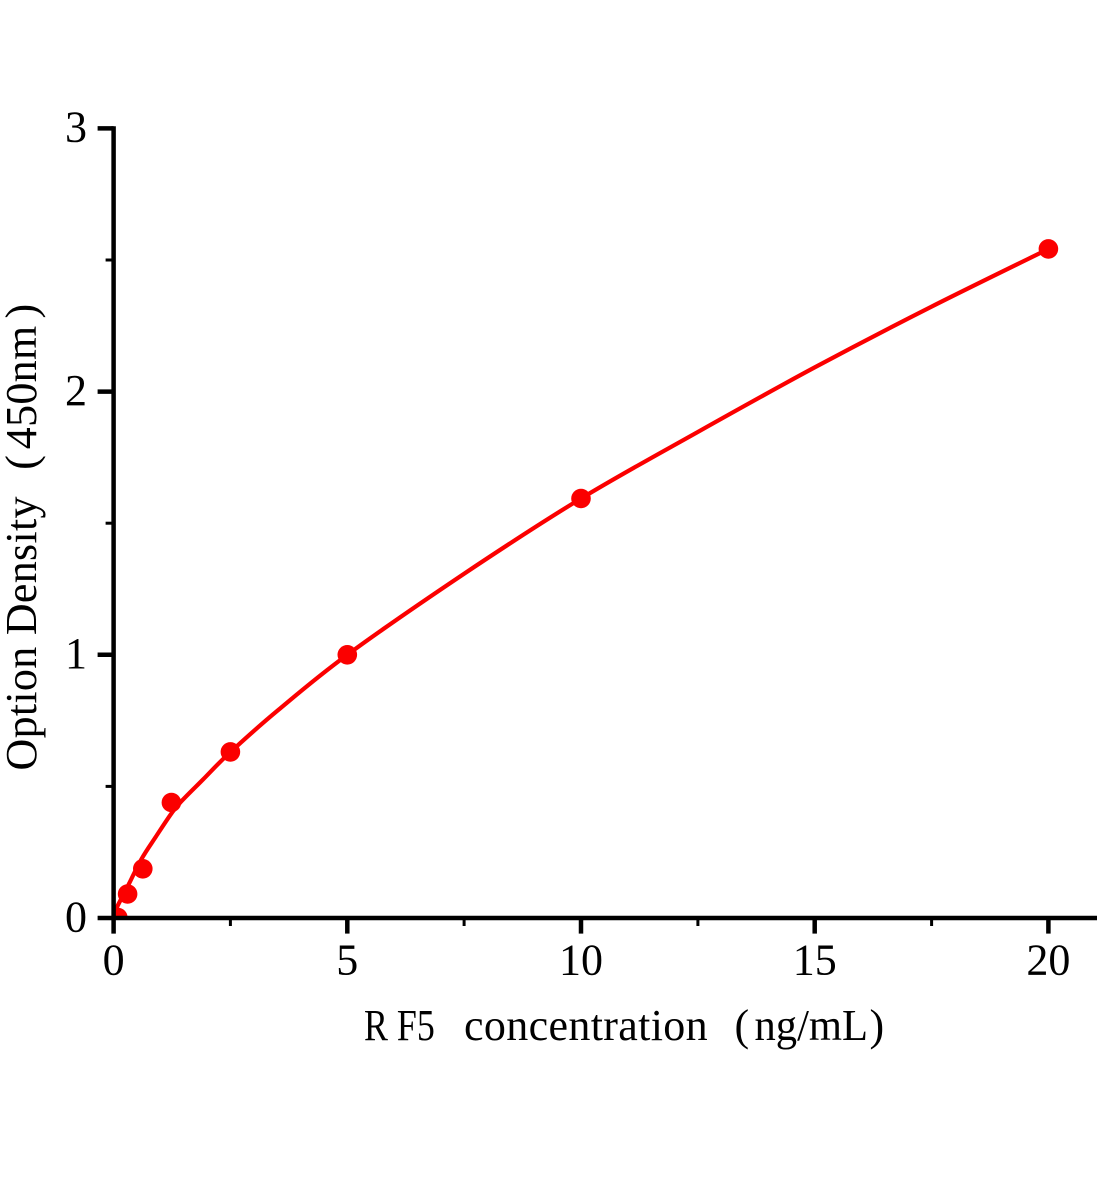 This screenshot has width=1104, height=1200. Describe the element at coordinates (399, 1025) in the screenshot. I see `svg-text: R F5` at that location.